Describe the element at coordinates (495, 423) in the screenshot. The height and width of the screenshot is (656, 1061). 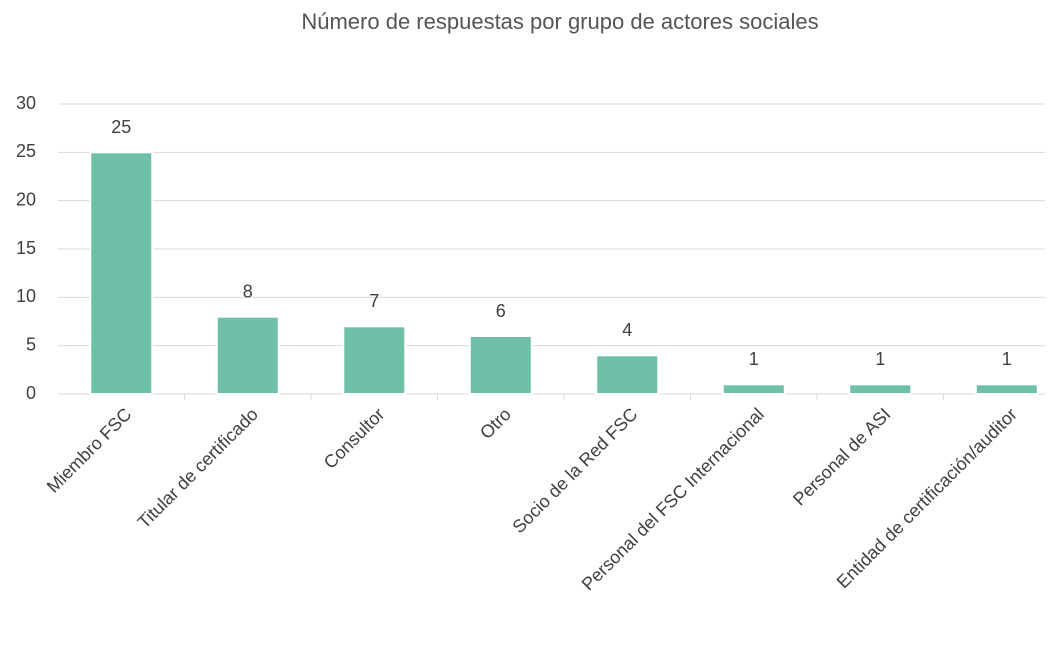
I see `x-tick-label: Otro` at that location.